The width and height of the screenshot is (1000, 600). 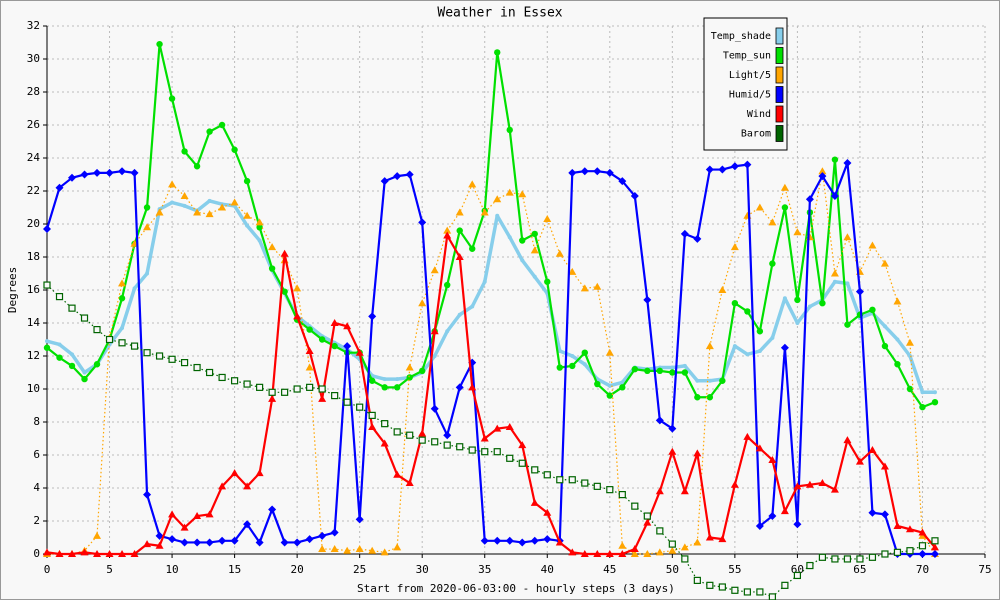 What do you see at coordinates (33, 256) in the screenshot?
I see `y-tick-label: 18` at bounding box center [33, 256].